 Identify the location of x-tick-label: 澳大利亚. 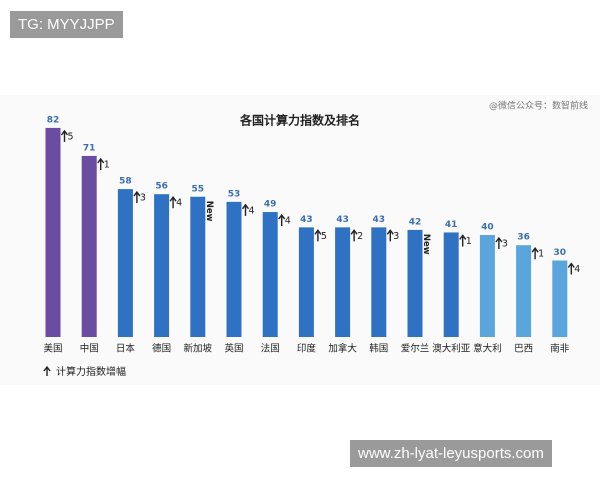
(451, 349).